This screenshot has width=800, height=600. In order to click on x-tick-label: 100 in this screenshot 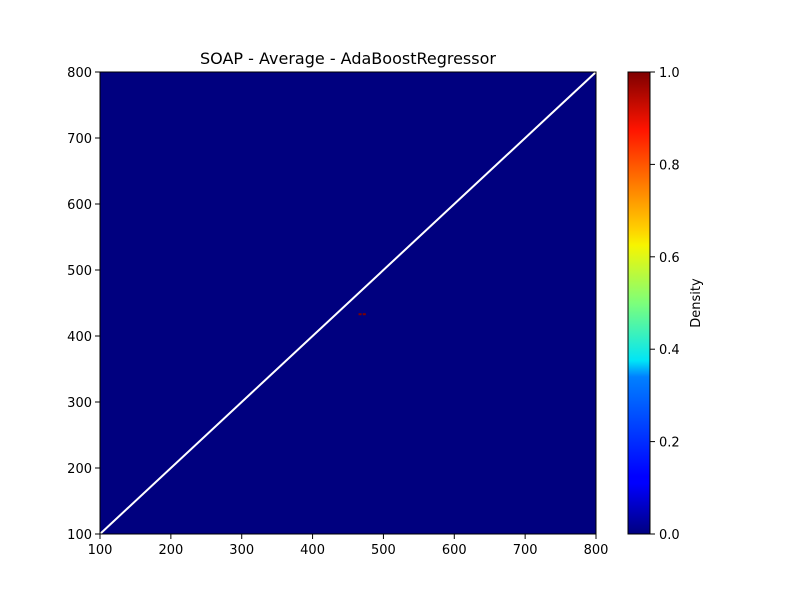, I will do `click(100, 550)`.